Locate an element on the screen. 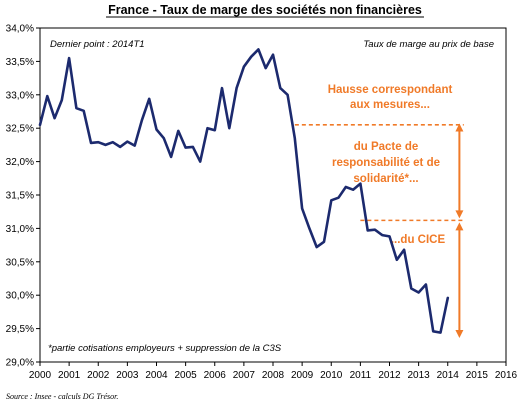 The width and height of the screenshot is (518, 408). y-tick-label: 31,0% is located at coordinates (20, 229).